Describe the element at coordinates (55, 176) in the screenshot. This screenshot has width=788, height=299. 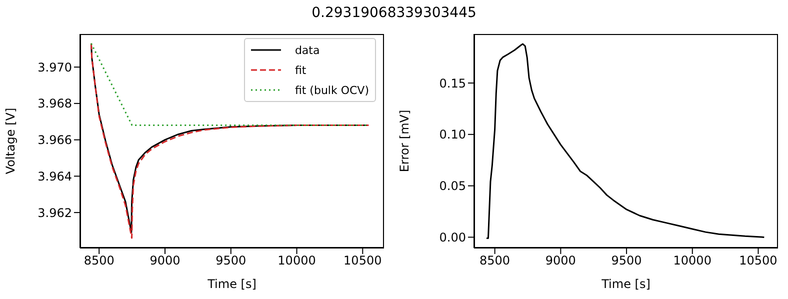
I see `y-tick-label: 3.964` at that location.